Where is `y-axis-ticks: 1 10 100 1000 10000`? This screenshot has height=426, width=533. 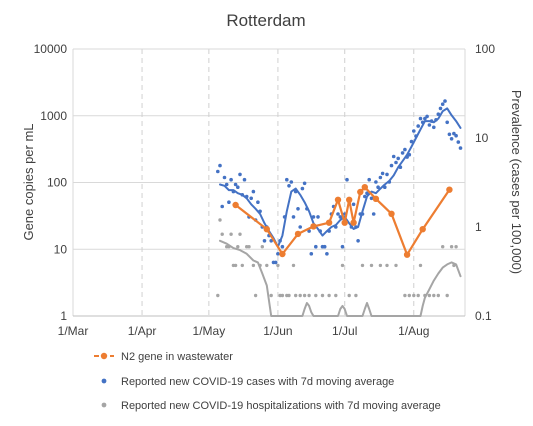 y-axis-ticks: 1 10 100 1000 10000 is located at coordinates (51, 182).